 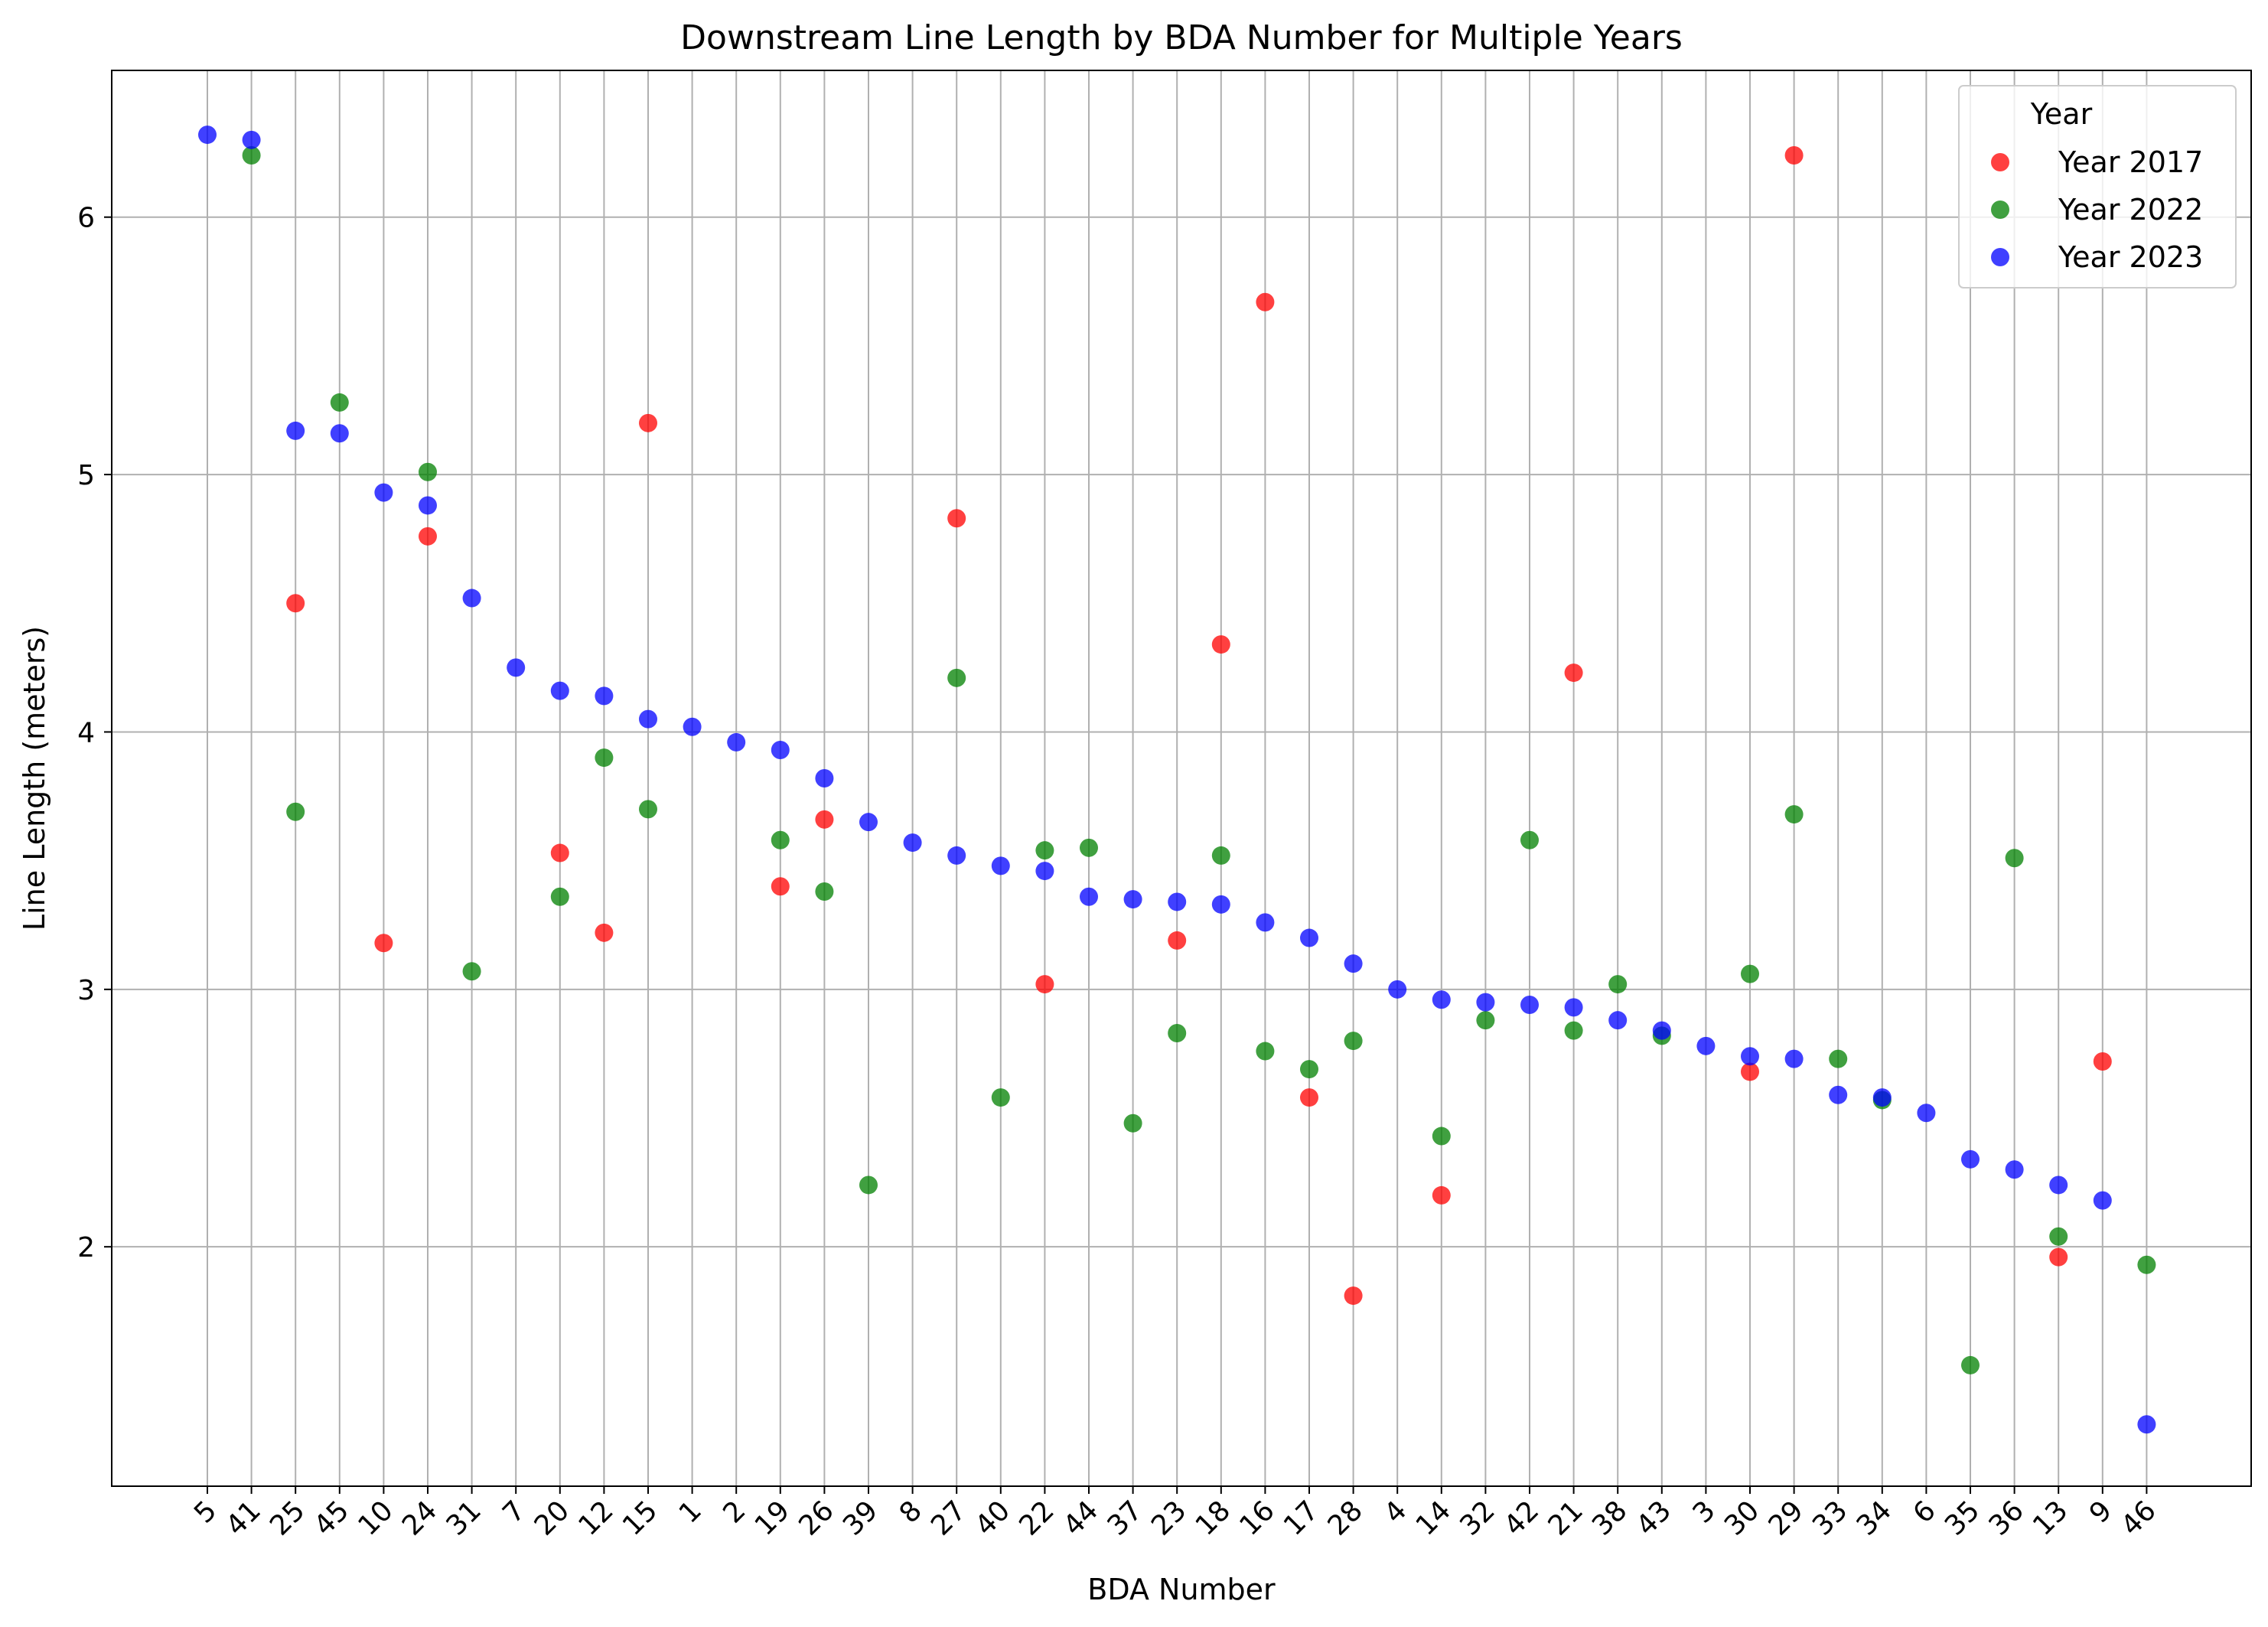 I want to click on y-tick-label: 6, so click(x=86, y=218).